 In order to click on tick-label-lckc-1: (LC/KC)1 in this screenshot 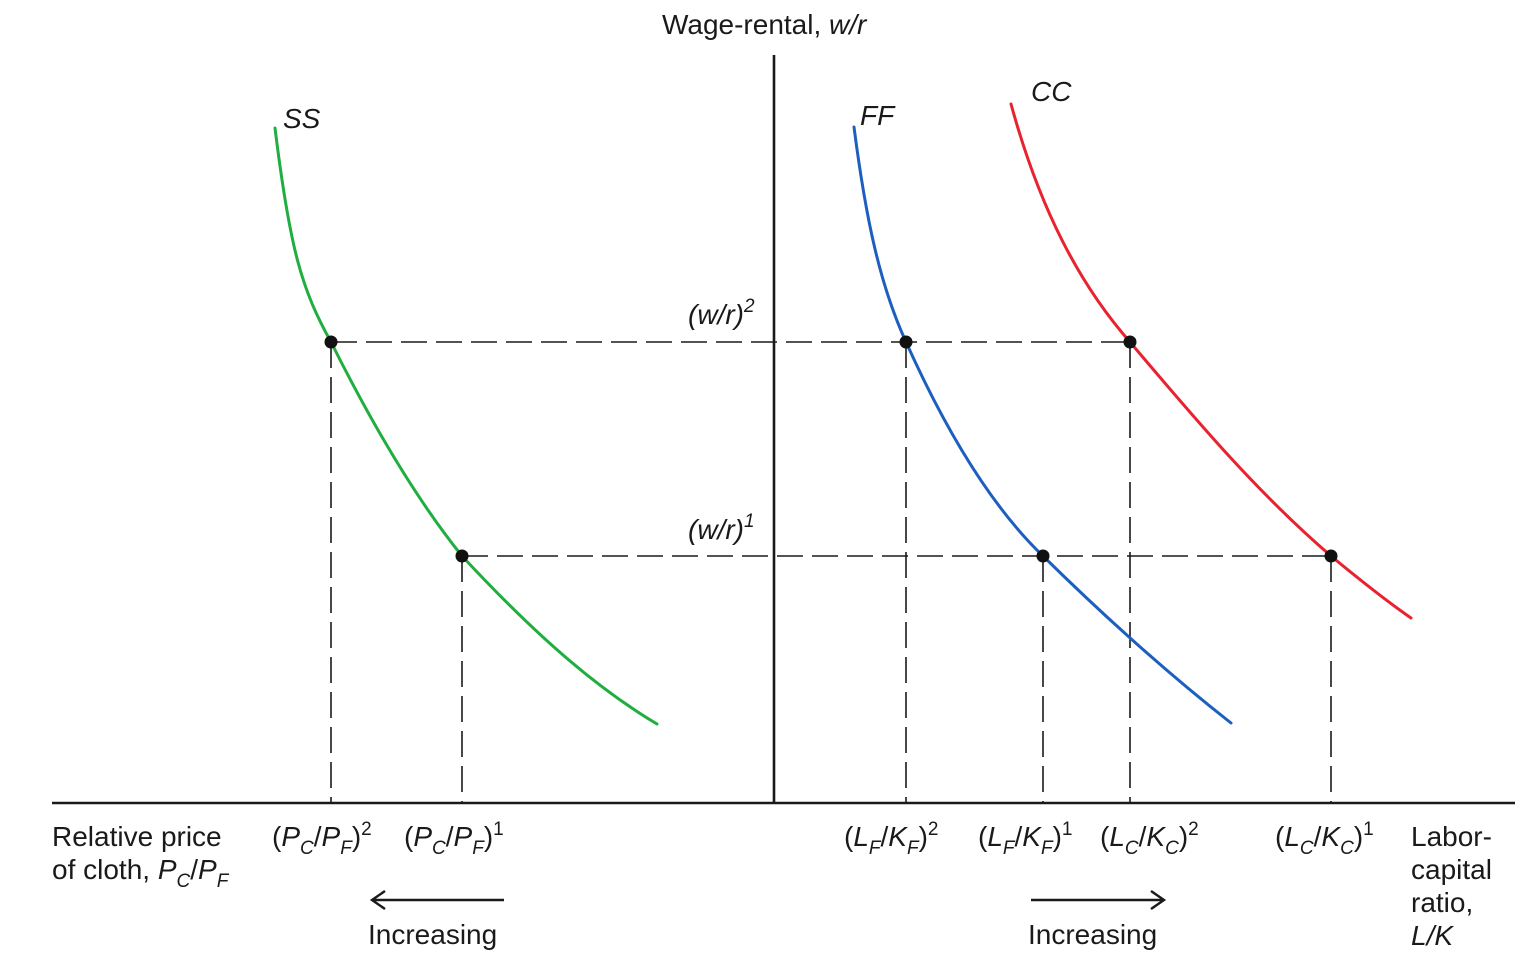, I will do `click(1324, 839)`.